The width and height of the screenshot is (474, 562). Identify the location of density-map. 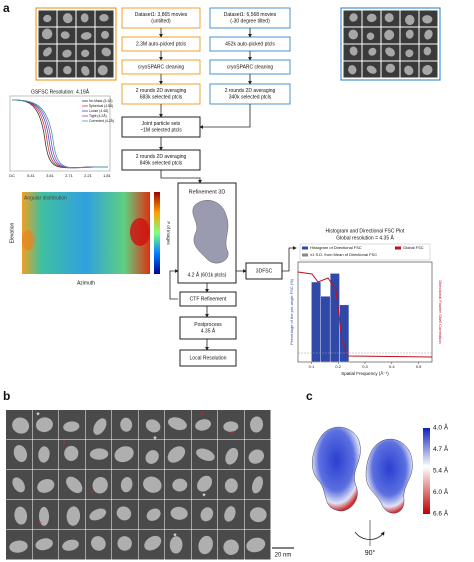
(210, 232).